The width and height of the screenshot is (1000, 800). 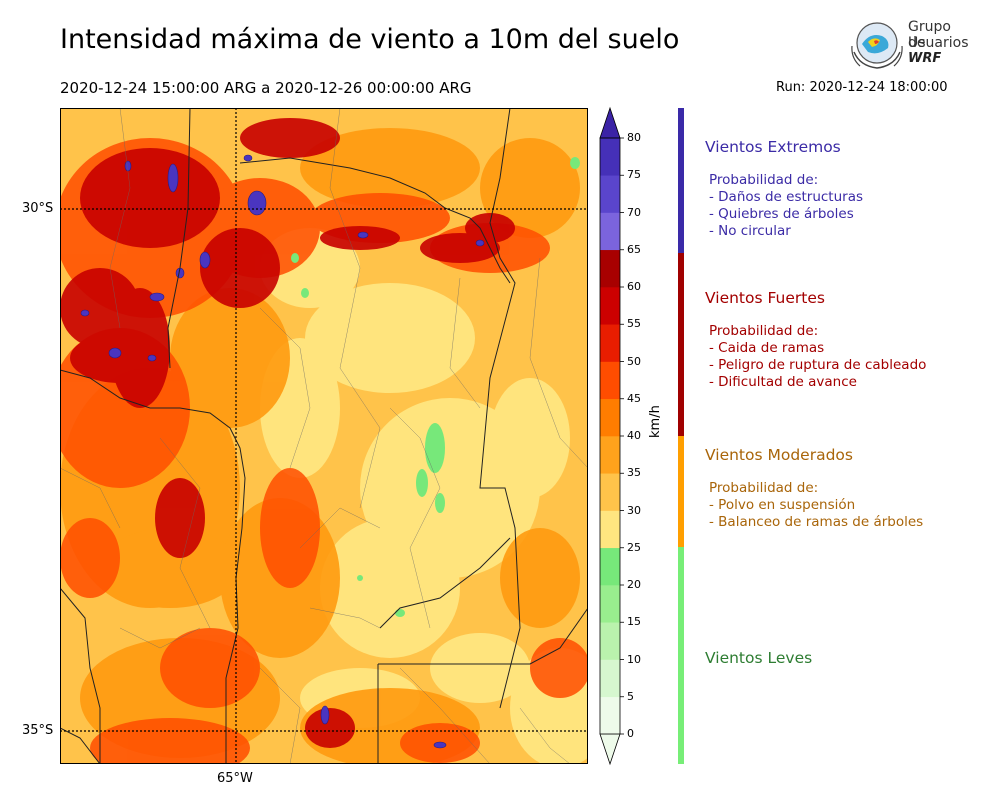 I want to click on wind-colorbar, so click(x=611, y=436).